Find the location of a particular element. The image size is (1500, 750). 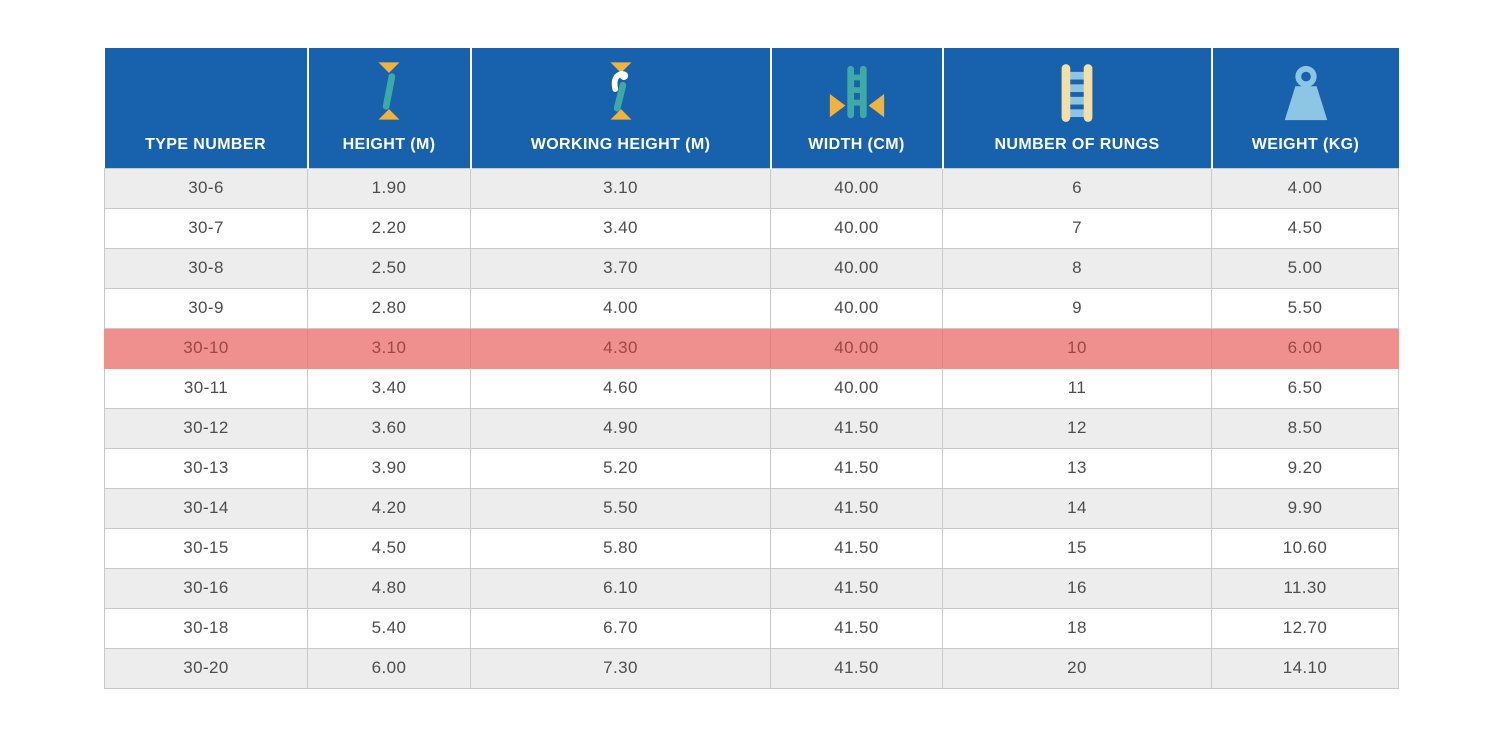

table-row: 30-16 4.80 6.10 41.50 16 11.30 is located at coordinates (751, 588).